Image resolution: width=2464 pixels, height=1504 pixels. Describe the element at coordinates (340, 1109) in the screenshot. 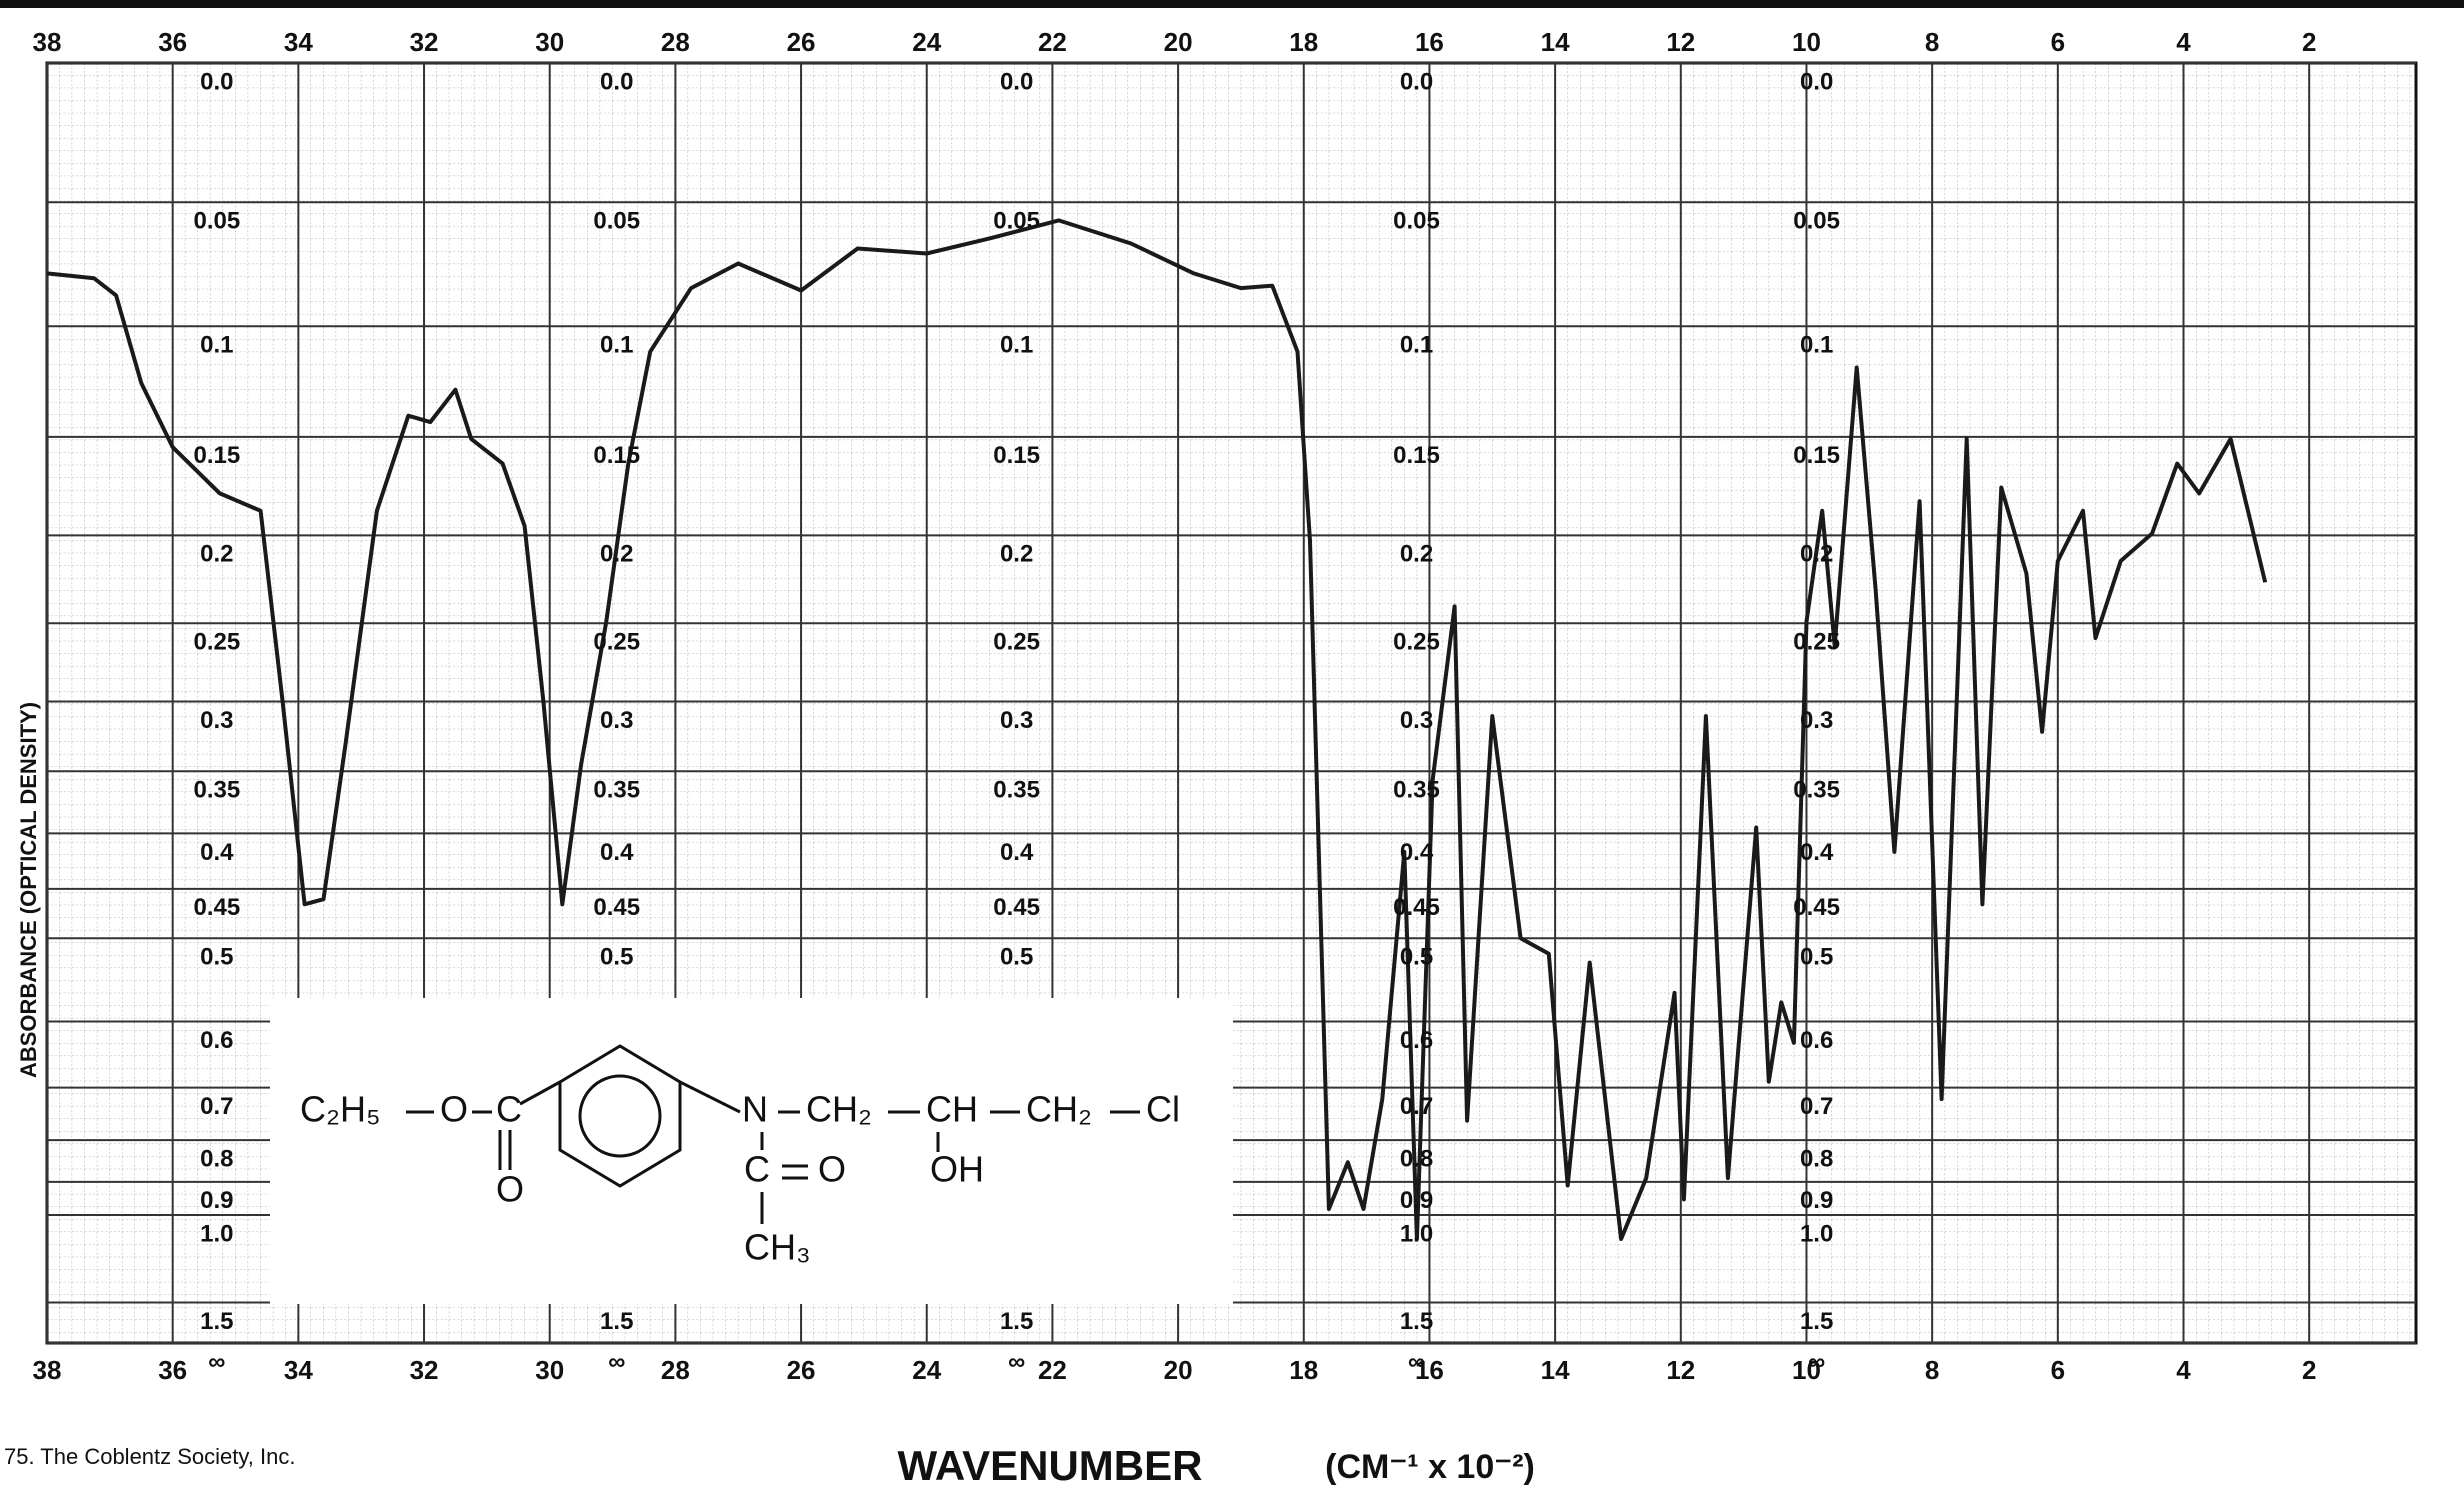

I see `formula-text: C₂H₅` at that location.